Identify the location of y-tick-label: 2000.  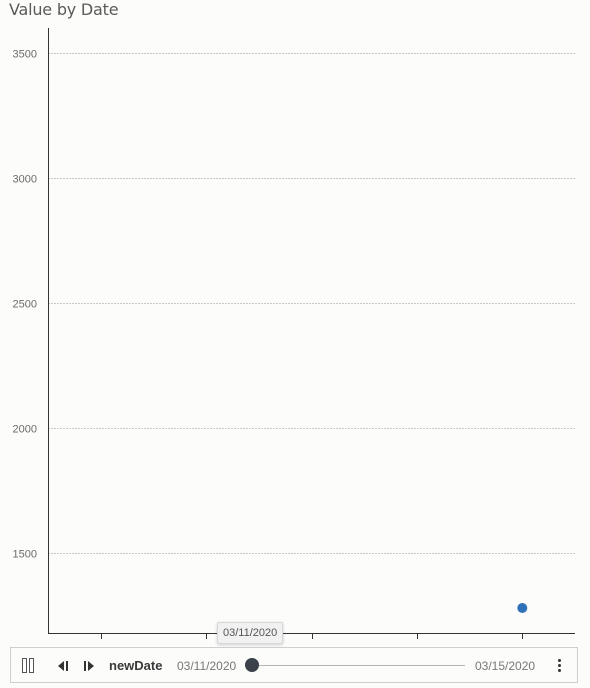
(25, 430).